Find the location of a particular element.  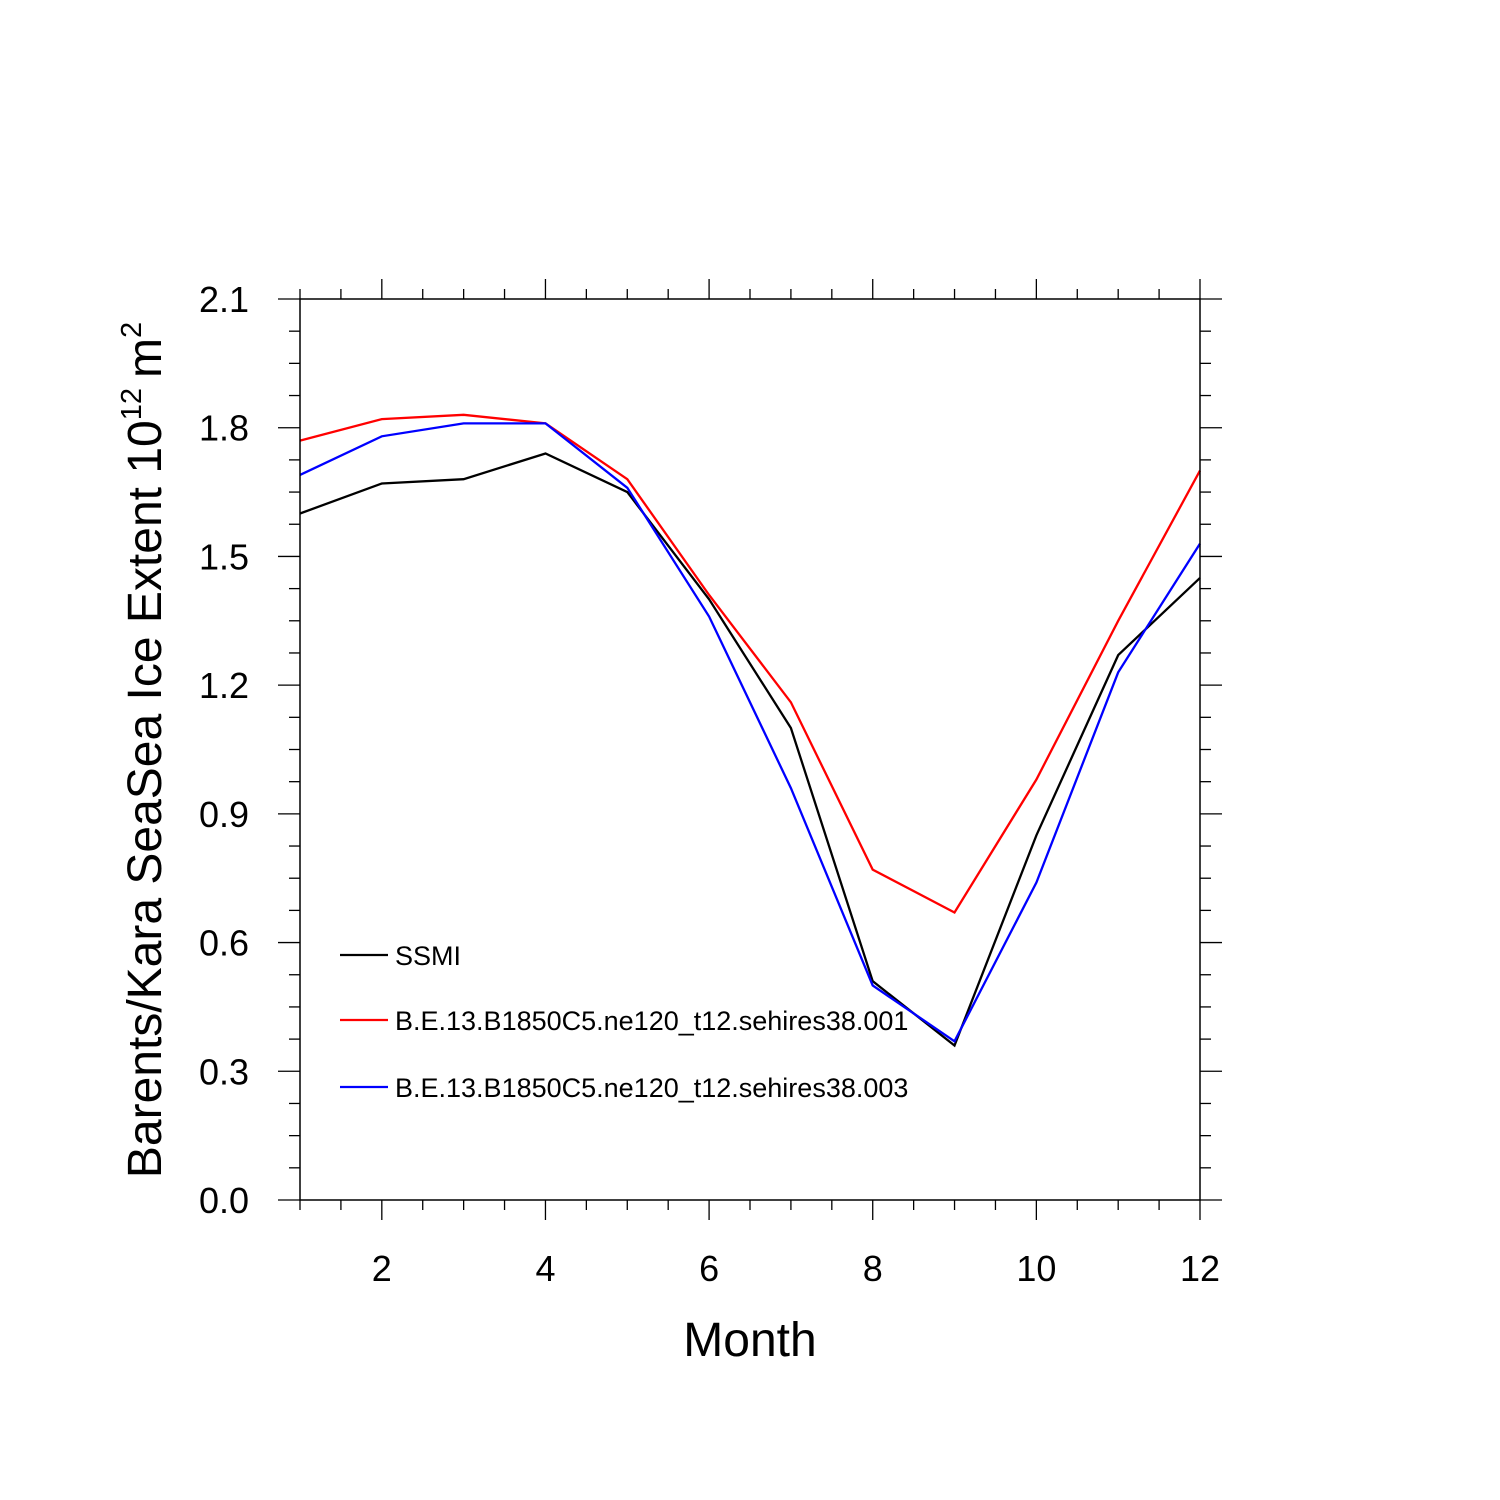

y-axis-title: Barents/Kara SeaSea Ice Extent 1012 m2 is located at coordinates (144, 750).